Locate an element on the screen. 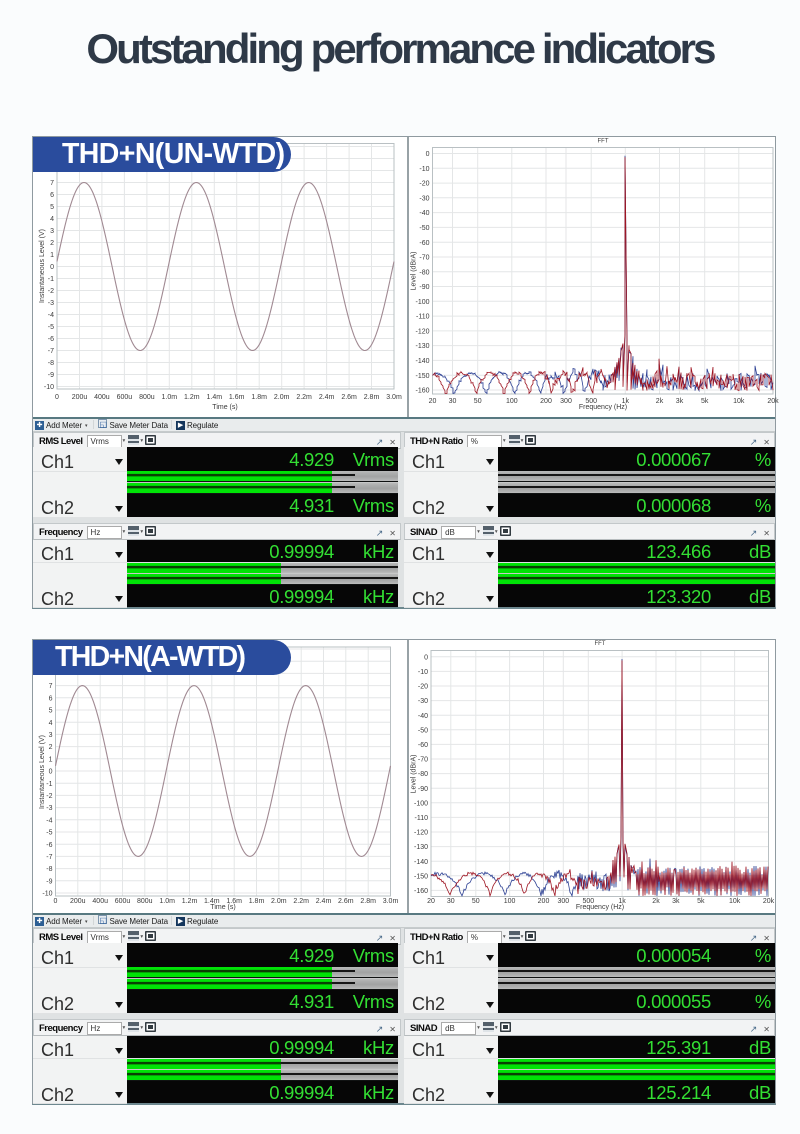 This screenshot has height=1134, width=800. svg-text: 2.8m is located at coordinates (372, 397).